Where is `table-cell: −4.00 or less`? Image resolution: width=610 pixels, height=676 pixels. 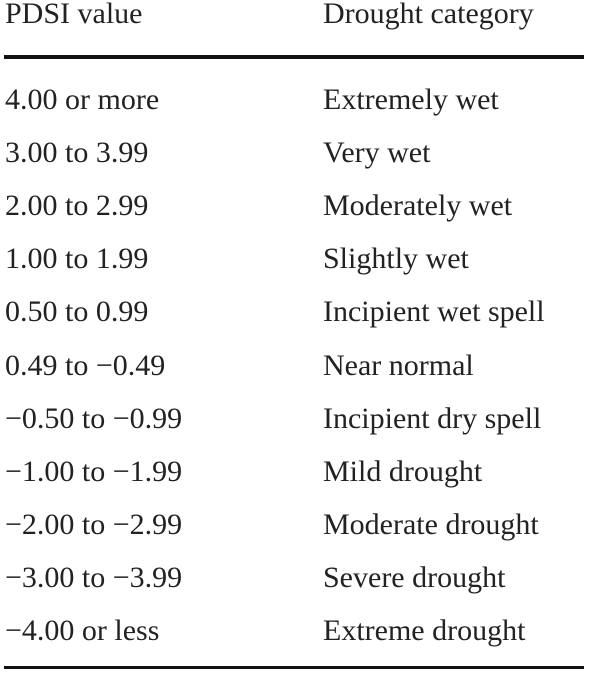
table-cell: −4.00 or less is located at coordinates (82, 630).